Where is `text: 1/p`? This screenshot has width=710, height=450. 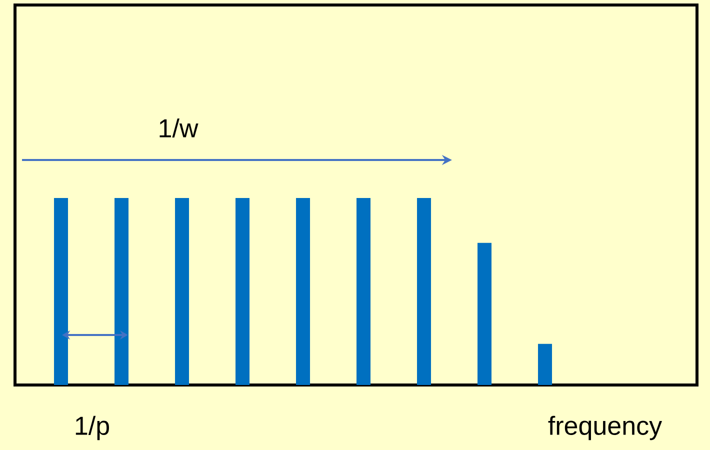
text: 1/p is located at coordinates (92, 428).